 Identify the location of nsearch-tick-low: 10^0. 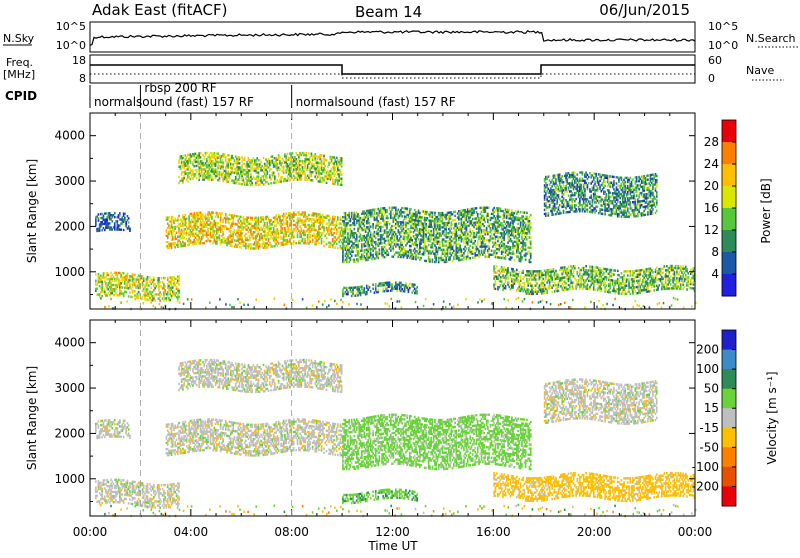
(723, 45).